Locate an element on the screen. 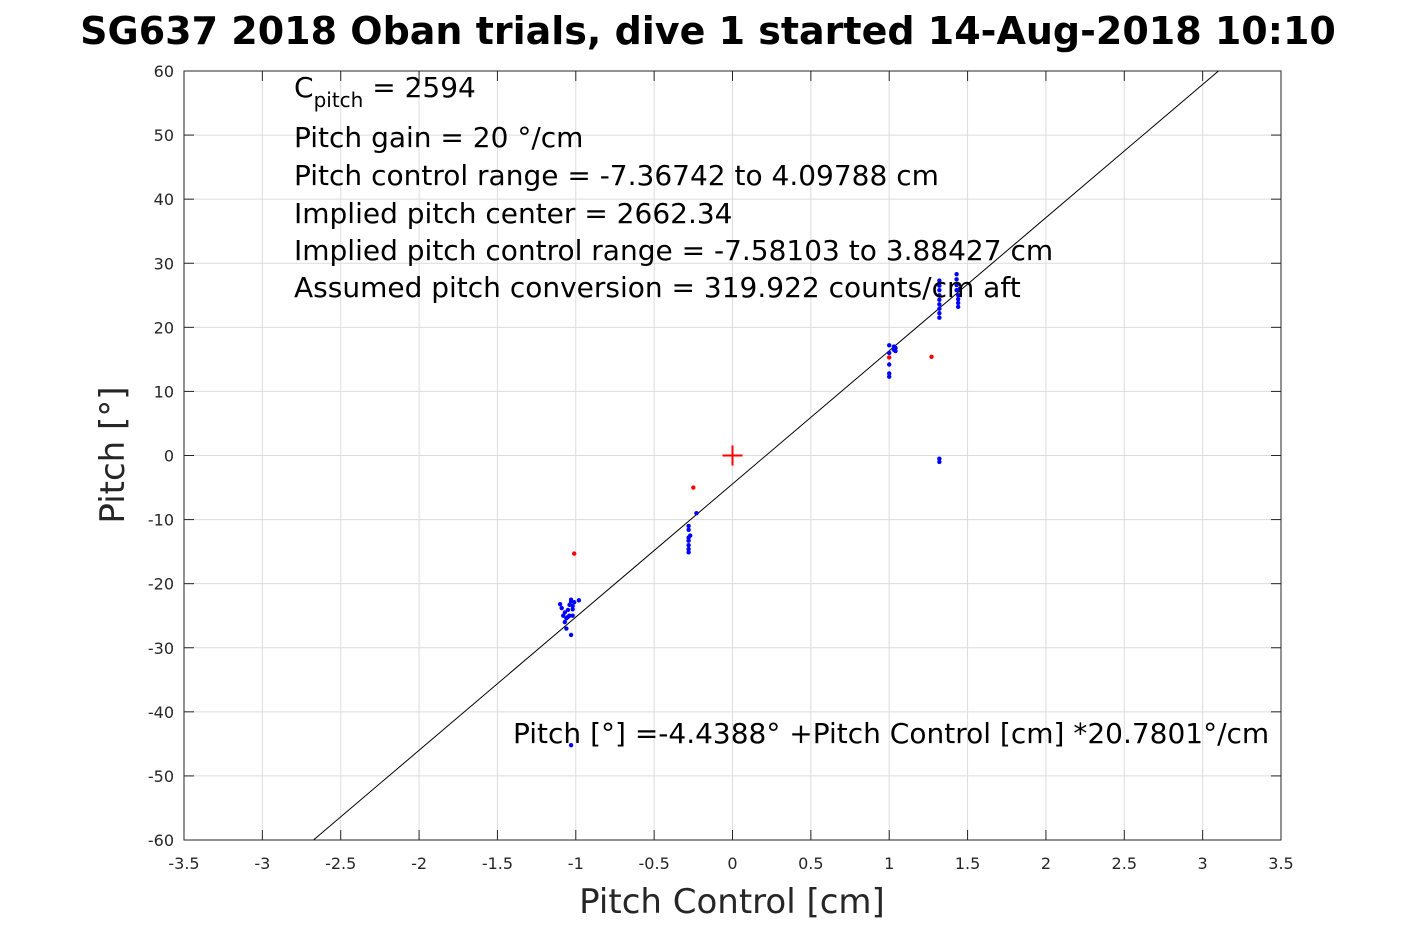  y-tick-label: 40 is located at coordinates (164, 199).